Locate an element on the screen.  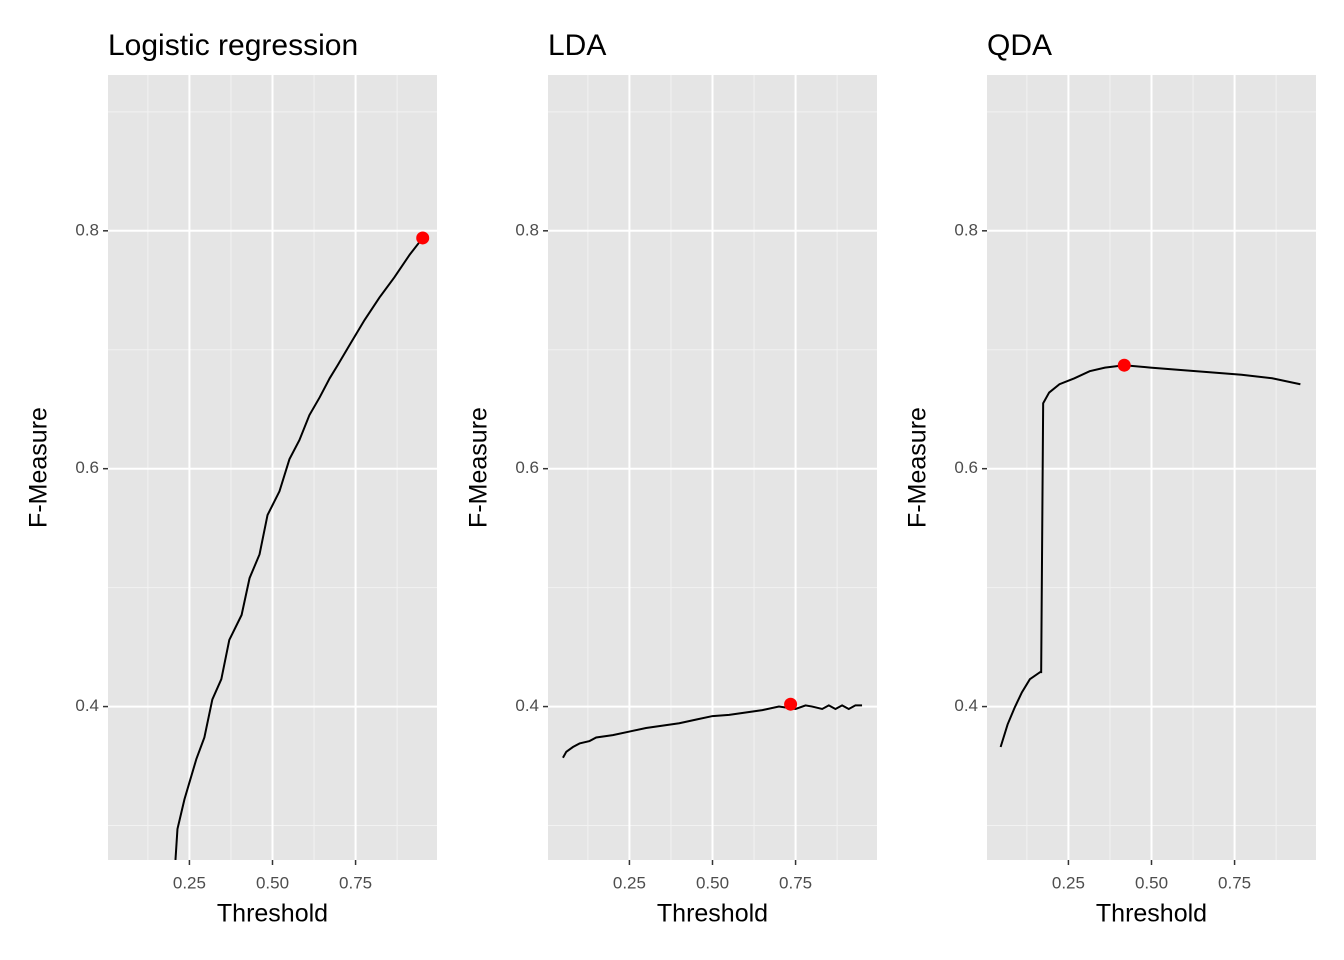
panel-title: Logistic regression is located at coordinates (233, 45).